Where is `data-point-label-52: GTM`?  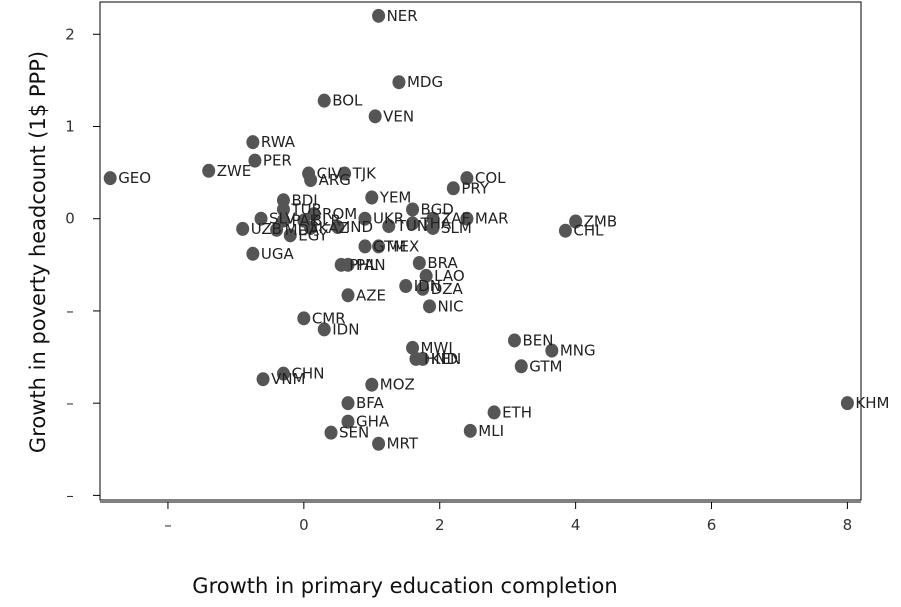
data-point-label-52: GTM is located at coordinates (545, 366).